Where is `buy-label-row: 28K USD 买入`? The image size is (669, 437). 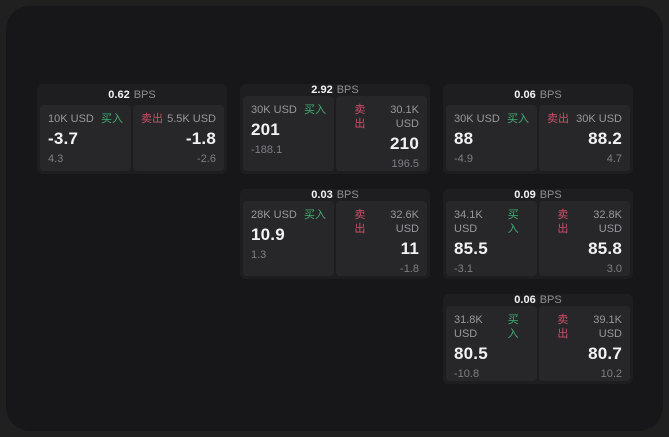 buy-label-row: 28K USD 买入 is located at coordinates (288, 215).